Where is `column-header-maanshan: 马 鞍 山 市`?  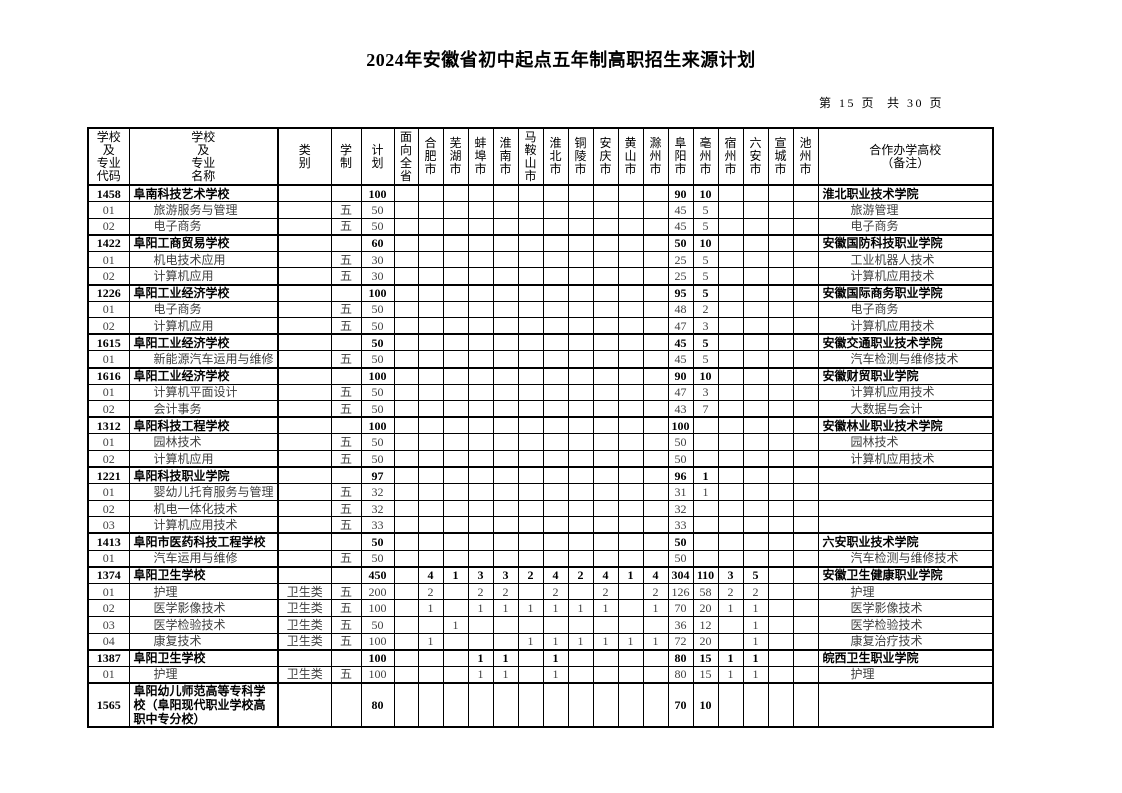
column-header-maanshan: 马 鞍 山 市 is located at coordinates (530, 156).